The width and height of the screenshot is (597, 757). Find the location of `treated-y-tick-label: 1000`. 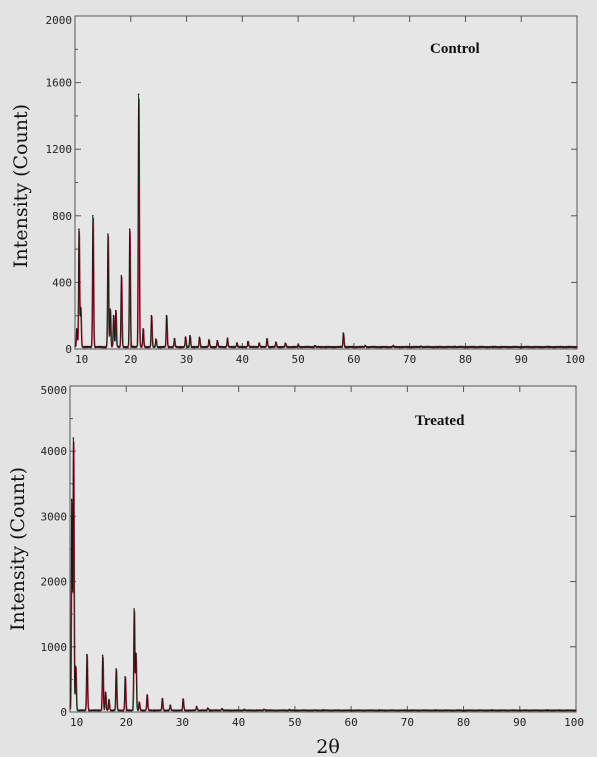

treated-y-tick-label: 1000 is located at coordinates (54, 647).